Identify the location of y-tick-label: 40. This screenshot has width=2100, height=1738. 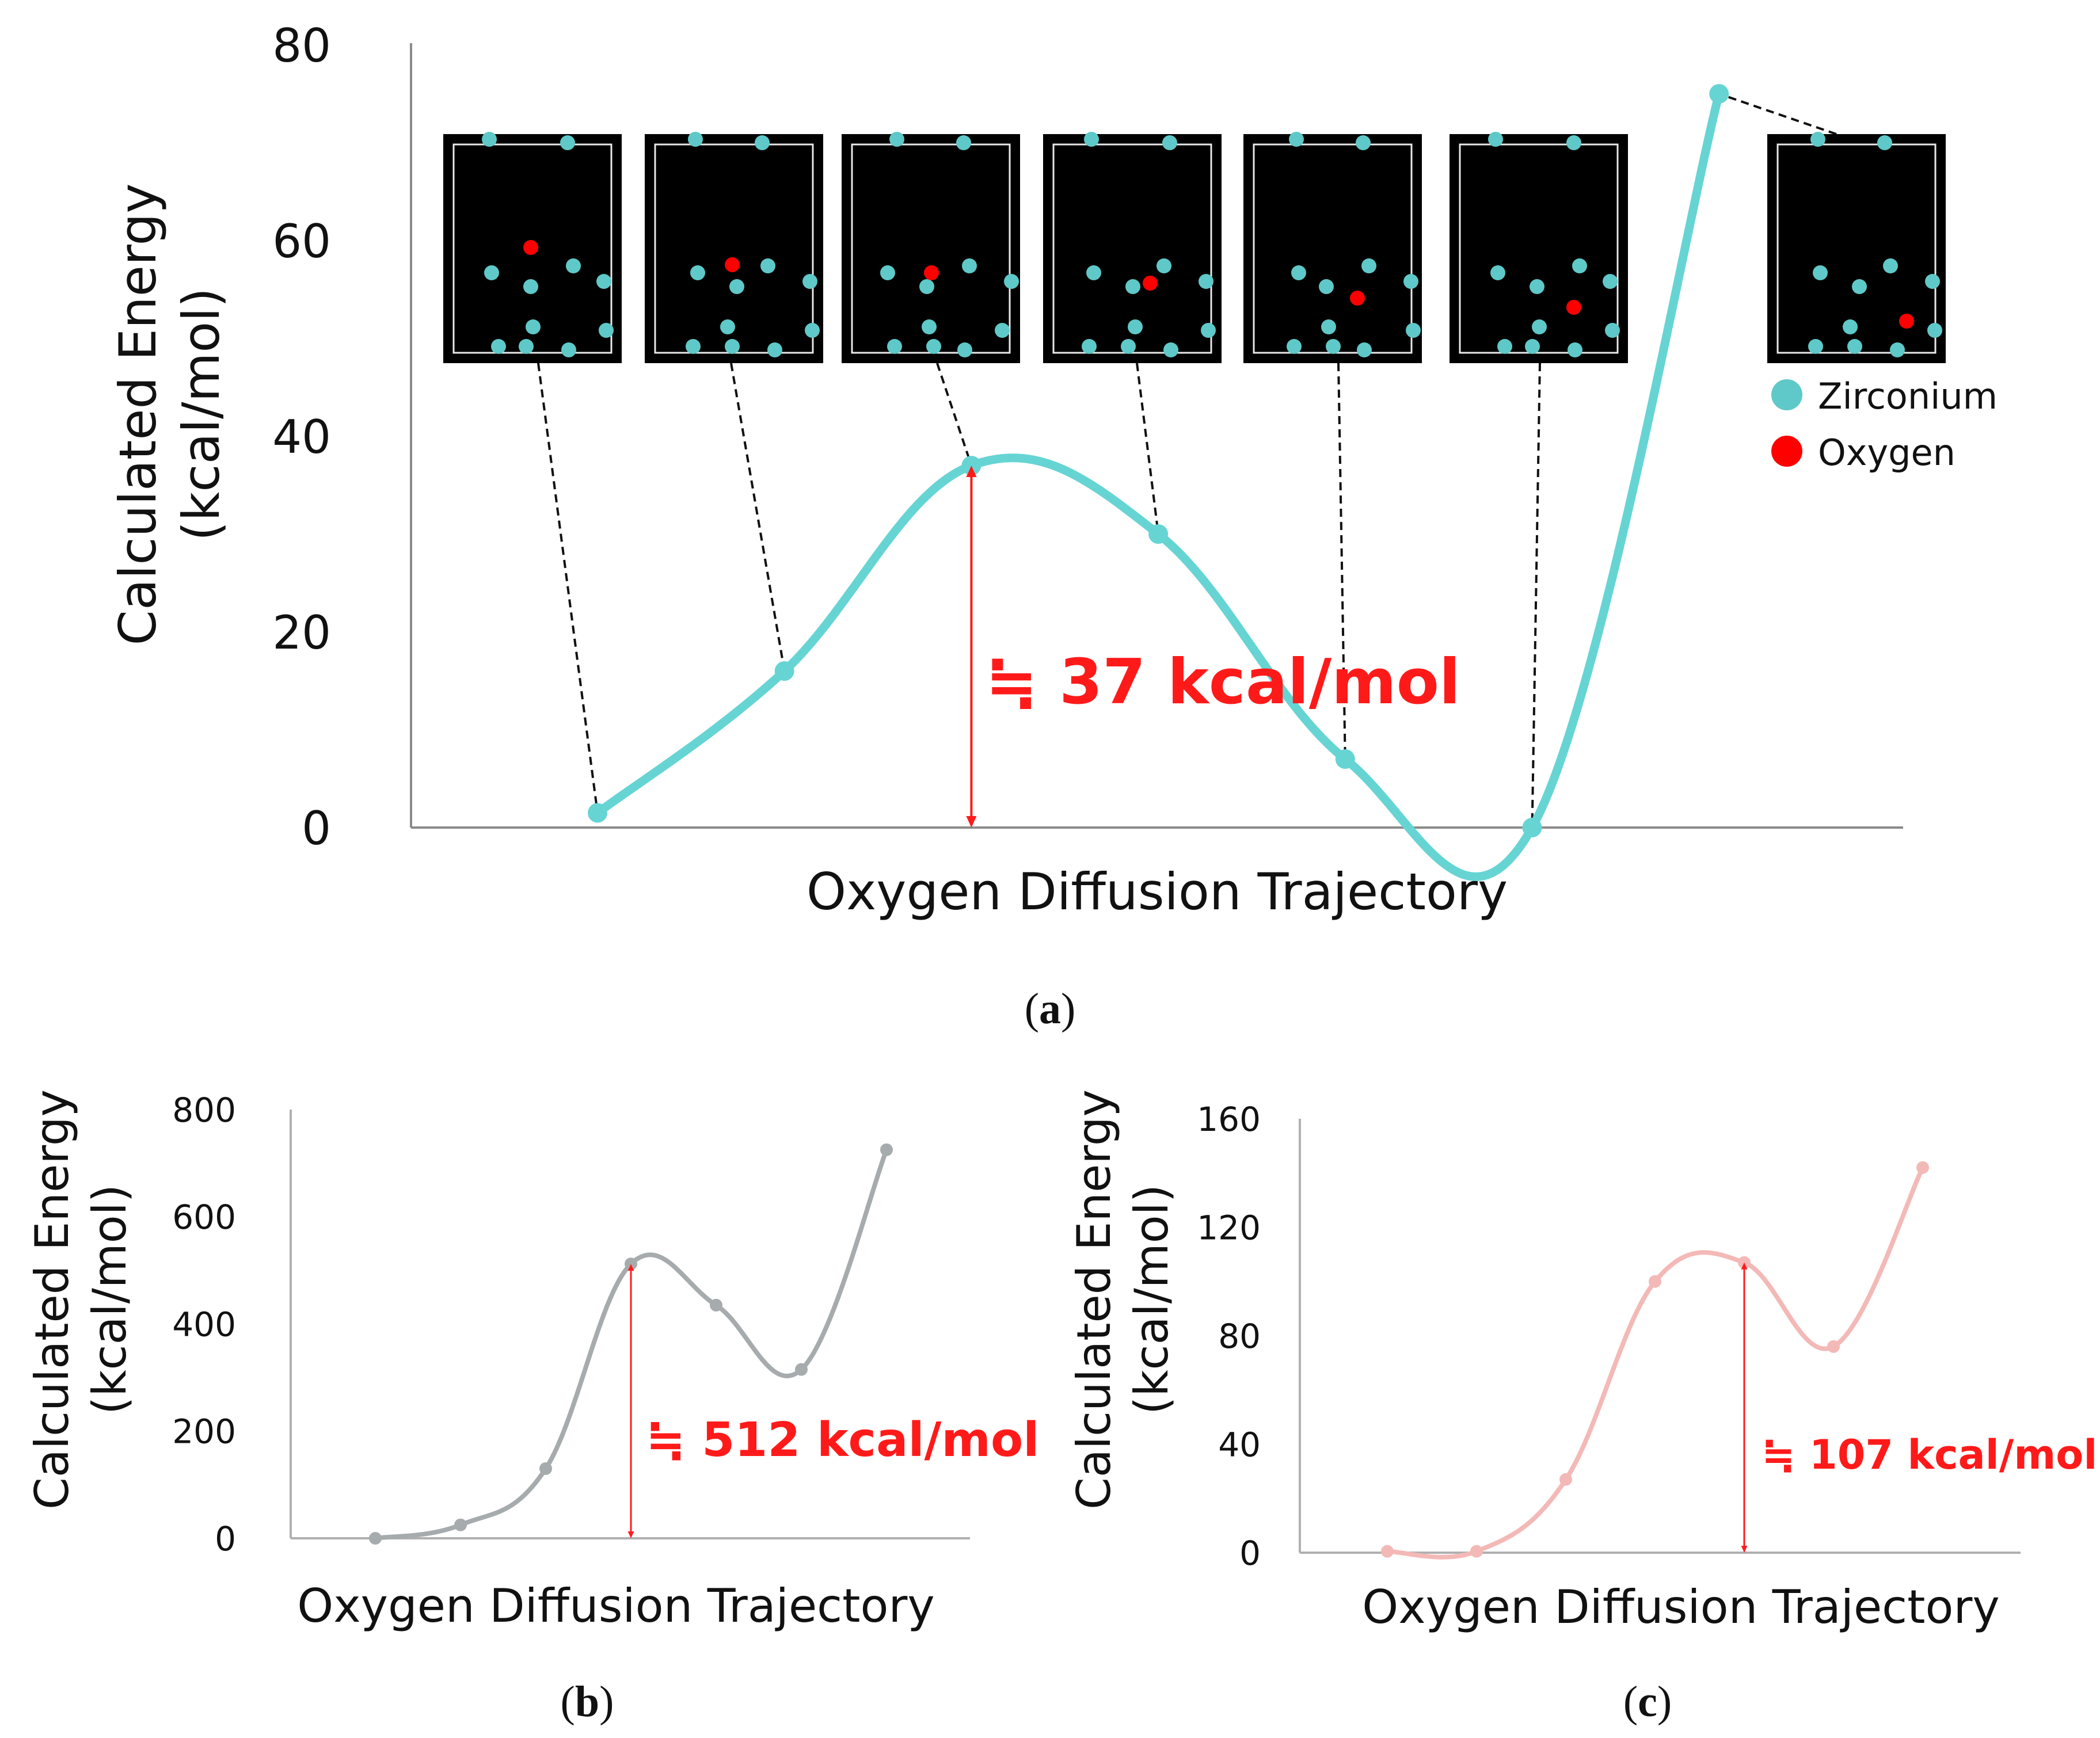
(301, 437).